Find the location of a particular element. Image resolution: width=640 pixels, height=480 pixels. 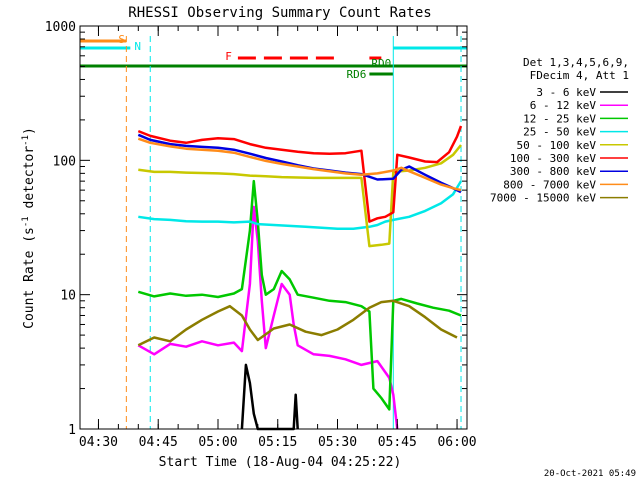

state-bar-label-rd6: RD6 is located at coordinates (357, 74).